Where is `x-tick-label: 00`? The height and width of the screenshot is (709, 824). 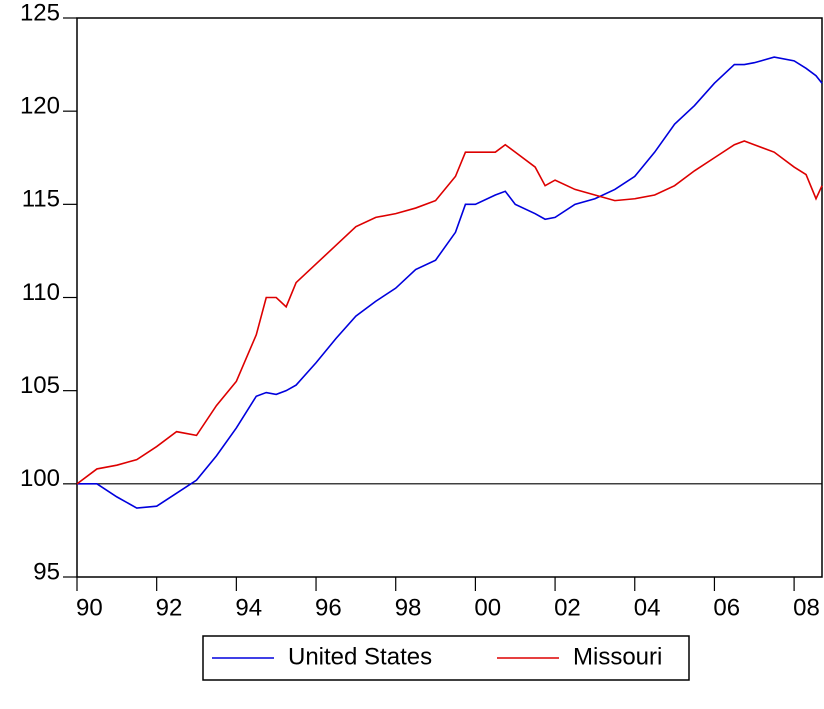 x-tick-label: 00 is located at coordinates (487, 607).